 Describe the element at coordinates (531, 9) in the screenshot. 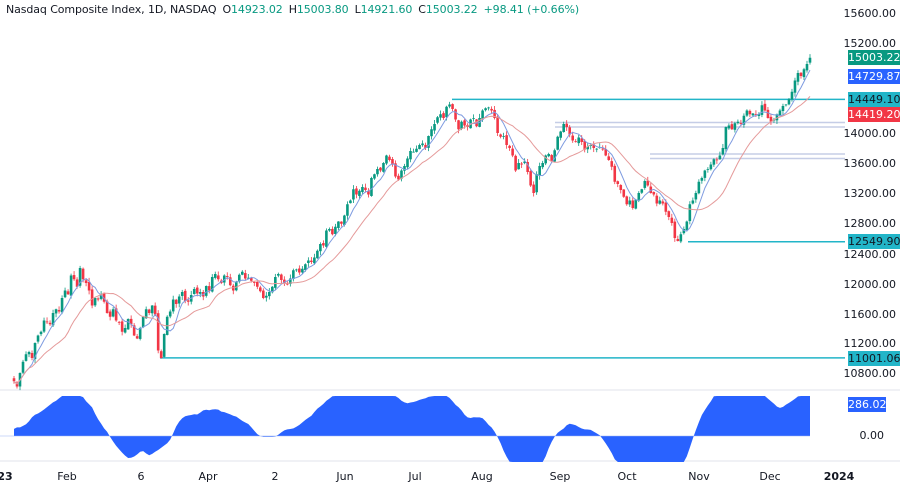

I see `change-value: +98.41 (+0.66%)` at that location.